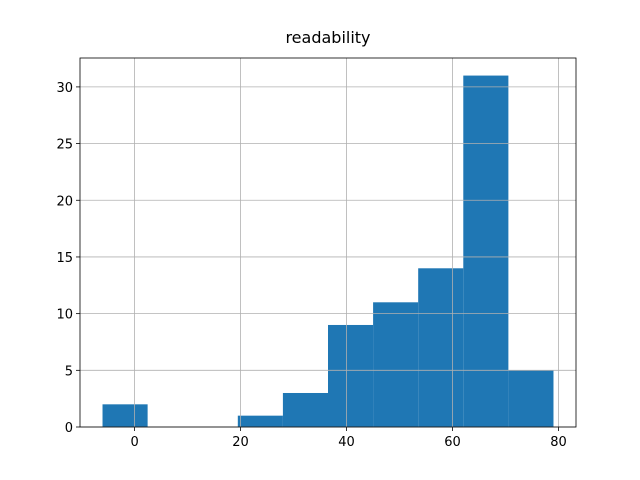  Describe the element at coordinates (346, 442) in the screenshot. I see `x-tick-label: 40` at that location.